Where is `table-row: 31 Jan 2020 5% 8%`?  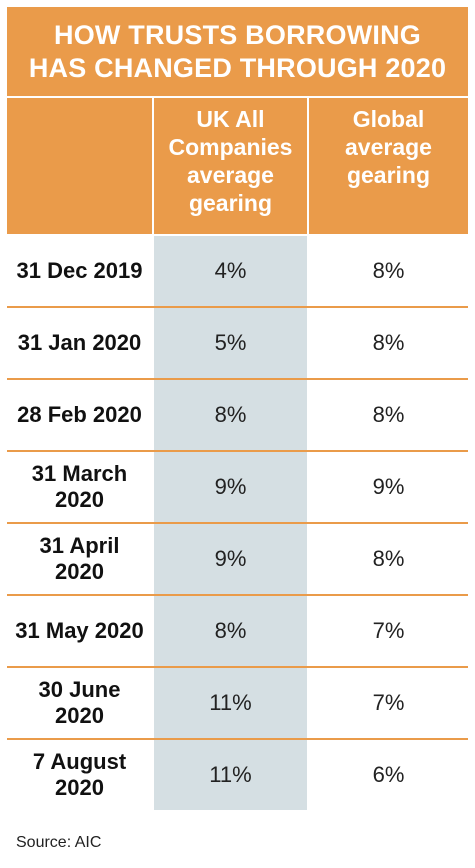 table-row: 31 Jan 2020 5% 8% is located at coordinates (237, 343).